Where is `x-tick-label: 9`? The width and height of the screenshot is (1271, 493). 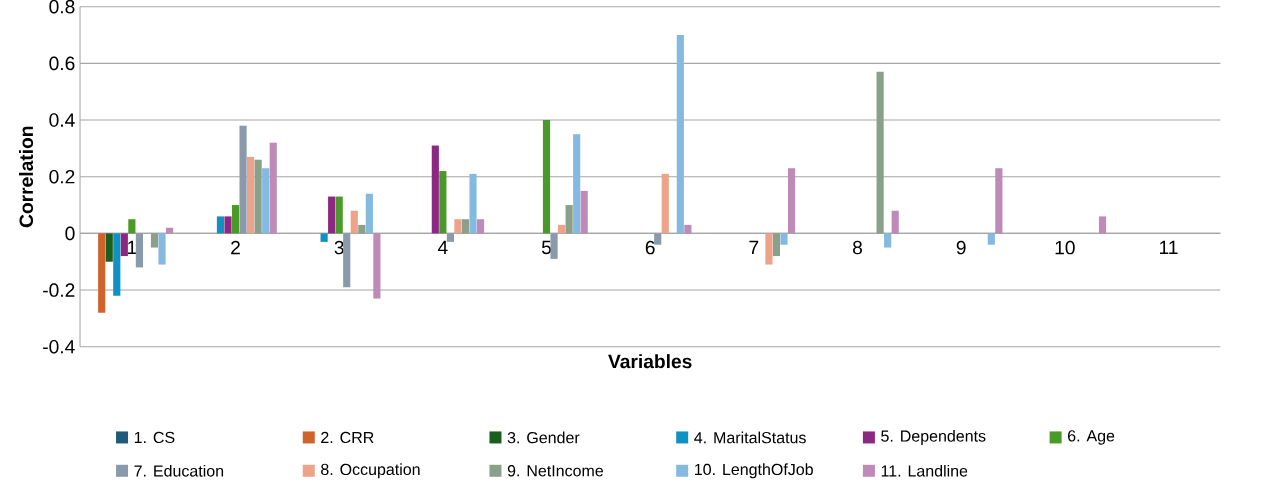
x-tick-label: 9 is located at coordinates (961, 247).